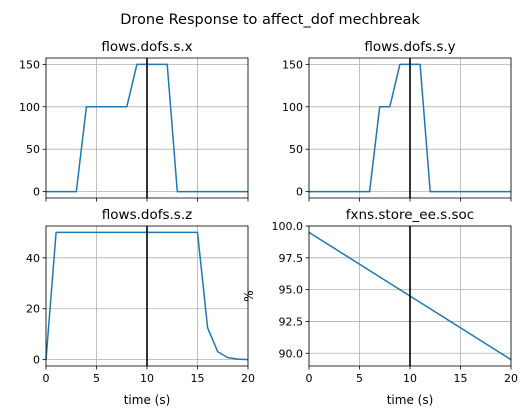 The height and width of the screenshot is (419, 529). Describe the element at coordinates (461, 378) in the screenshot. I see `x-tick-label-soc-3: 15` at that location.